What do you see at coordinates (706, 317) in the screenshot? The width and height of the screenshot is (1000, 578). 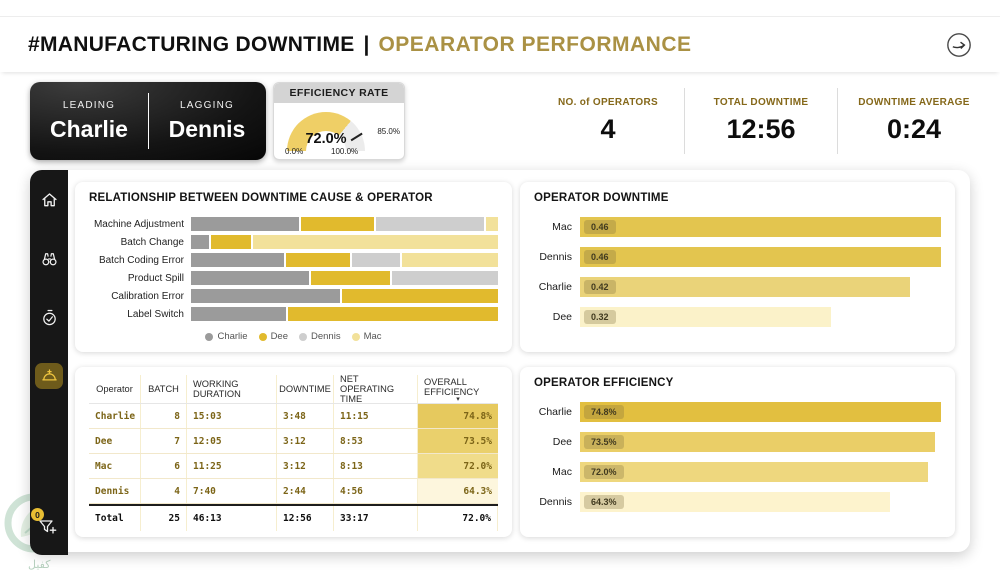 I see `bar: 0.32` at bounding box center [706, 317].